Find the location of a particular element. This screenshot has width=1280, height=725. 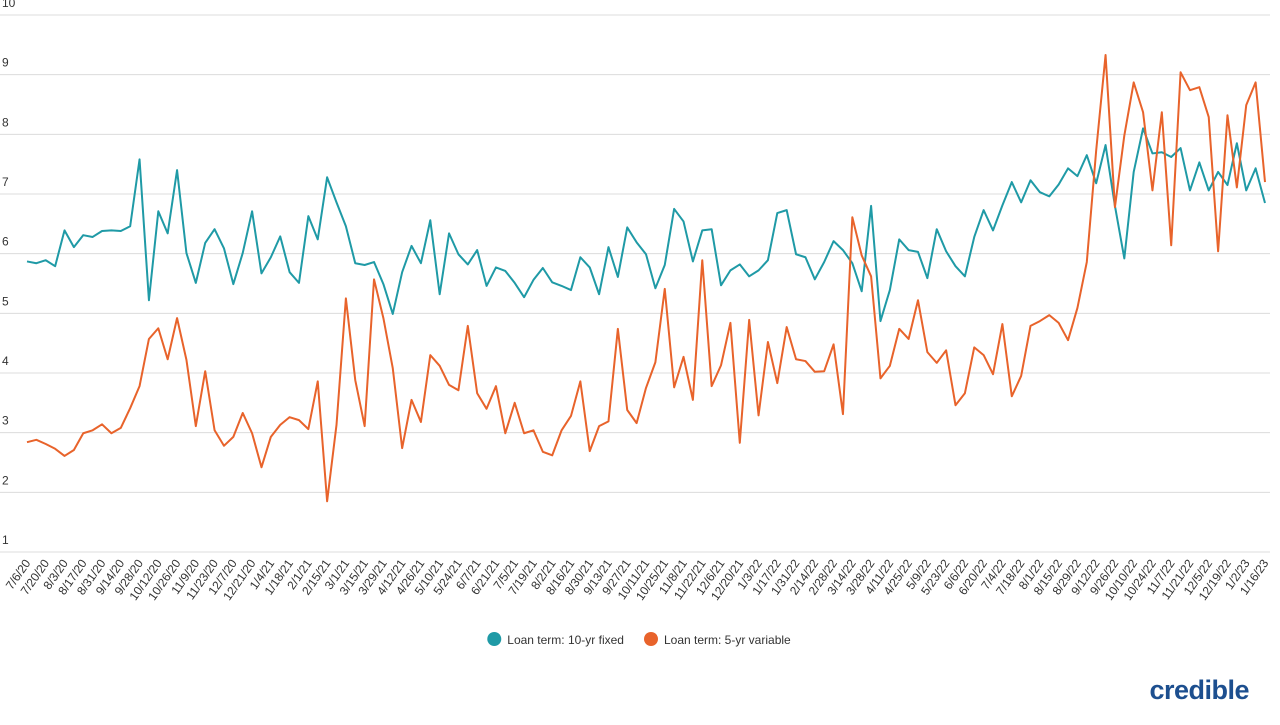

y-tick-label: 8 is located at coordinates (5, 122).